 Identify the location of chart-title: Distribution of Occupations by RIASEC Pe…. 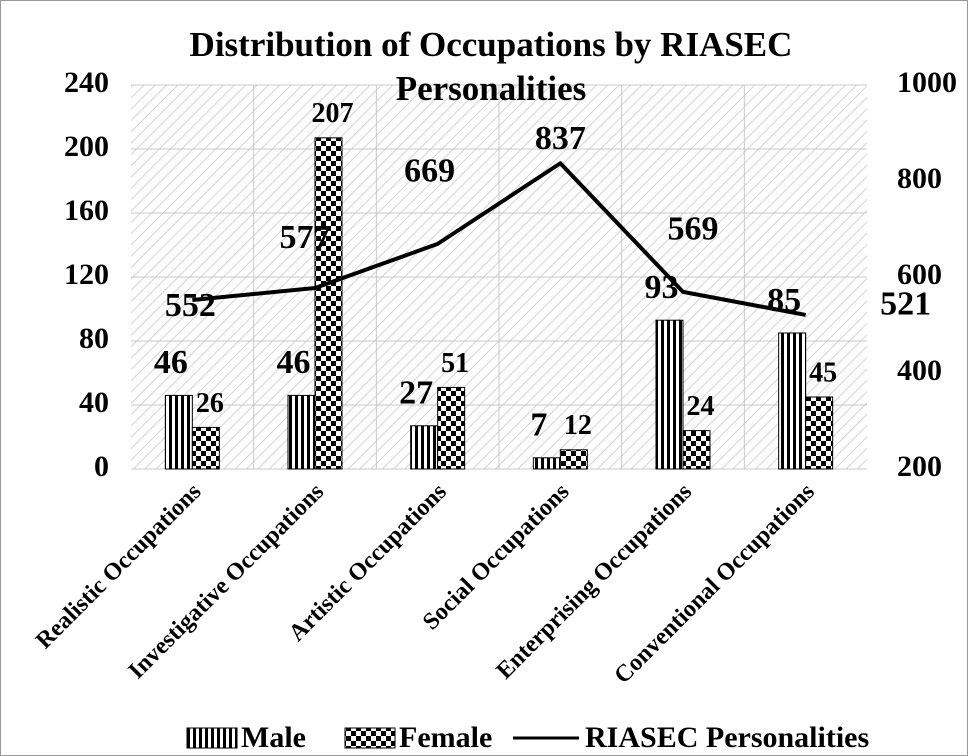
(491, 66).